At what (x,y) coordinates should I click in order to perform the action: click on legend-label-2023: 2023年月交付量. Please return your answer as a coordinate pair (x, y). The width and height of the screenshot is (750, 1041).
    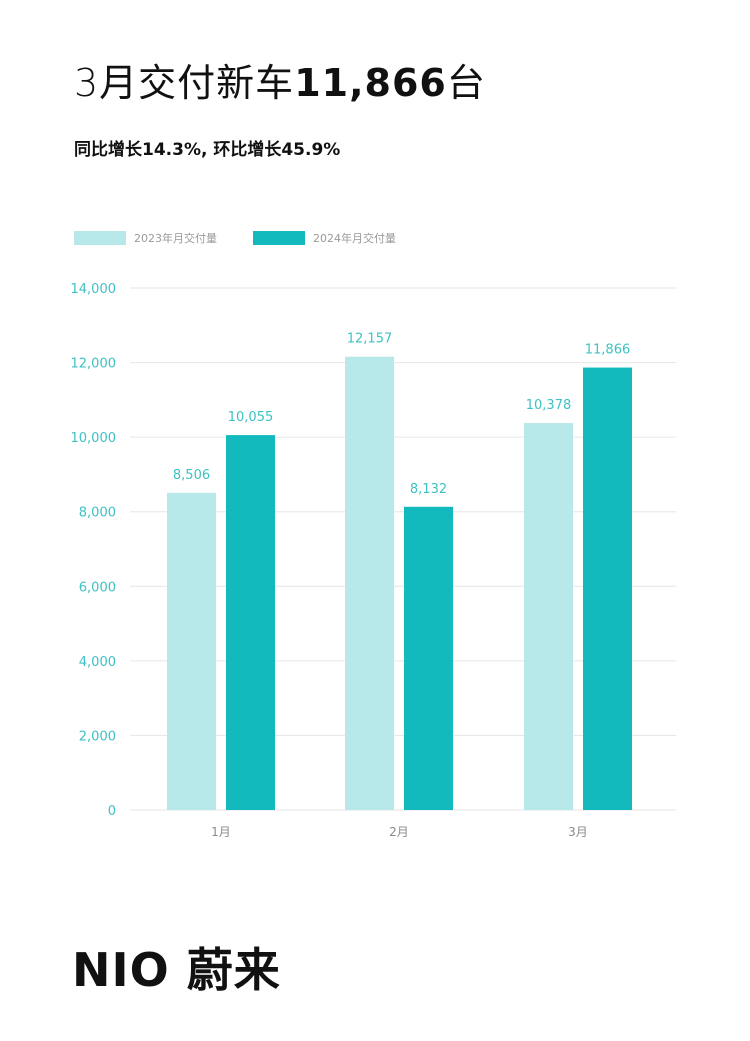
    Looking at the image, I should click on (175, 238).